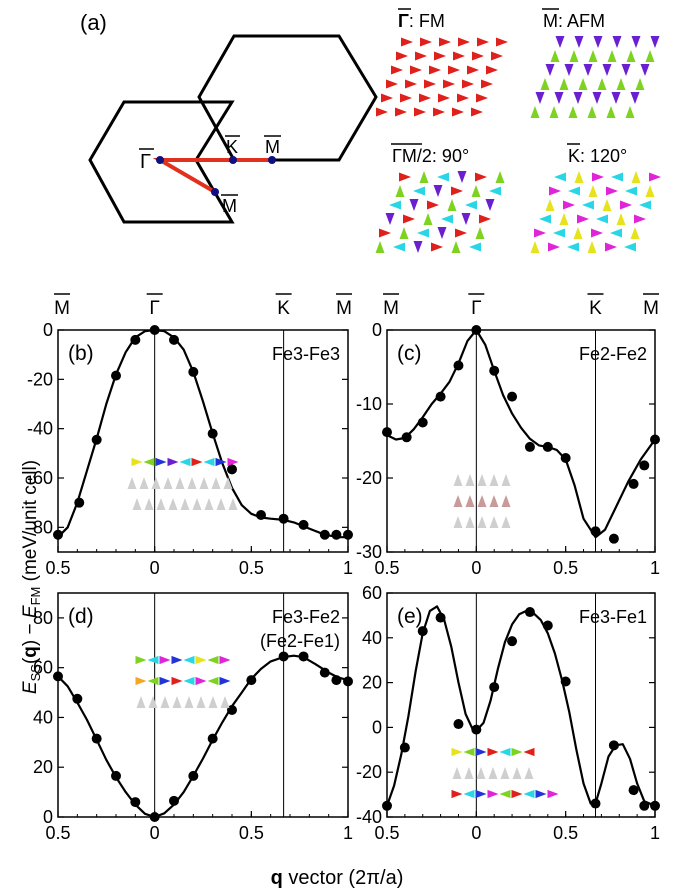 The height and width of the screenshot is (892, 683). I want to click on y-tick-label: 40, so click(43, 717).